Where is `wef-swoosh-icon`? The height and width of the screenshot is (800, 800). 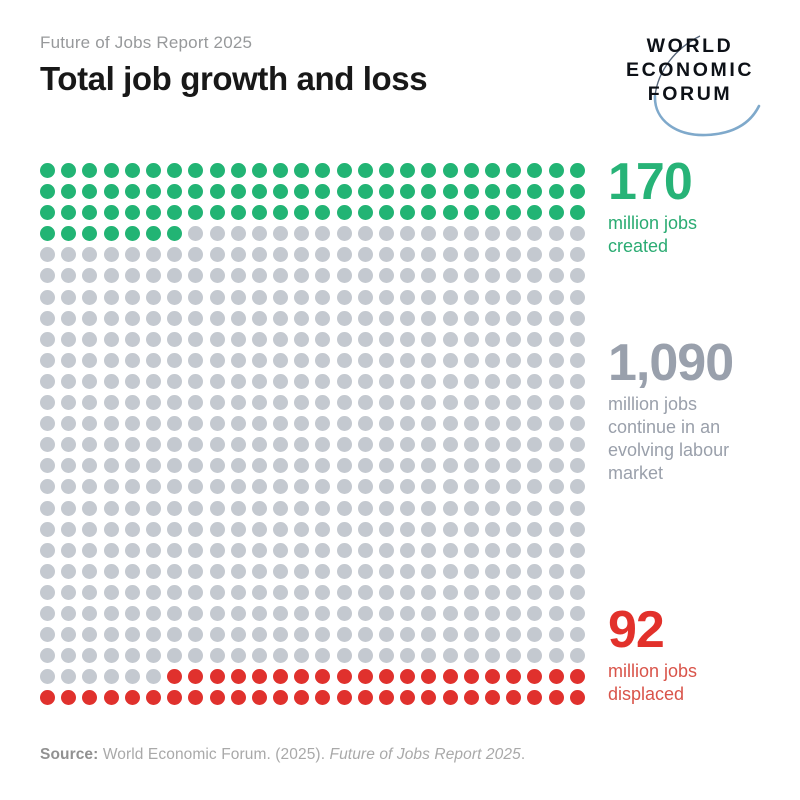
wef-swoosh-icon is located at coordinates (707, 86).